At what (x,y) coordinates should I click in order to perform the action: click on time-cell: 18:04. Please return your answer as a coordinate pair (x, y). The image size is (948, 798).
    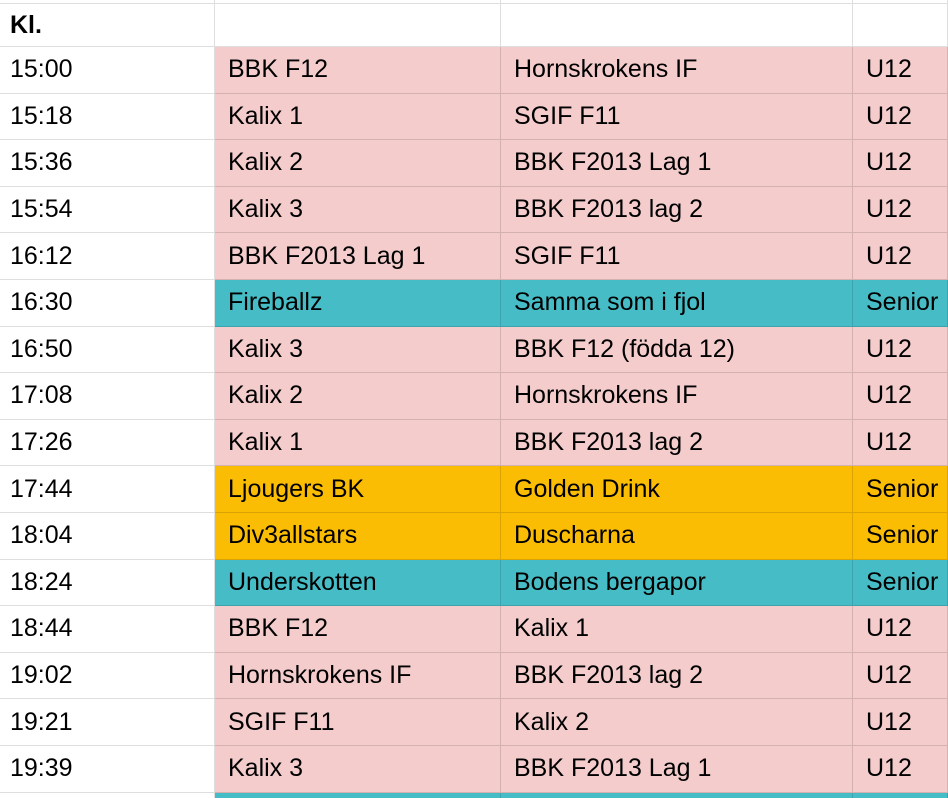
    Looking at the image, I should click on (107, 536).